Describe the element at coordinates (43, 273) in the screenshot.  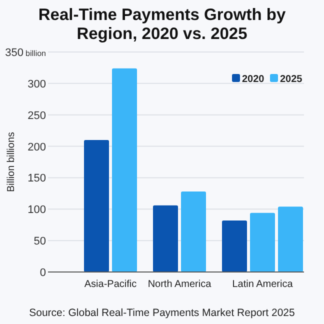
I see `y-tick-label: 0` at that location.